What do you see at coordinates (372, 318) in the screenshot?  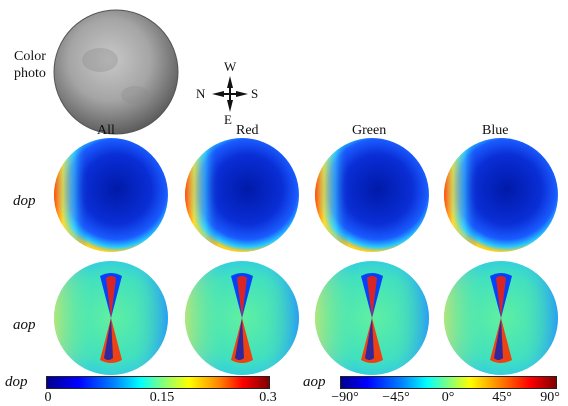 I see `aop-map-green` at bounding box center [372, 318].